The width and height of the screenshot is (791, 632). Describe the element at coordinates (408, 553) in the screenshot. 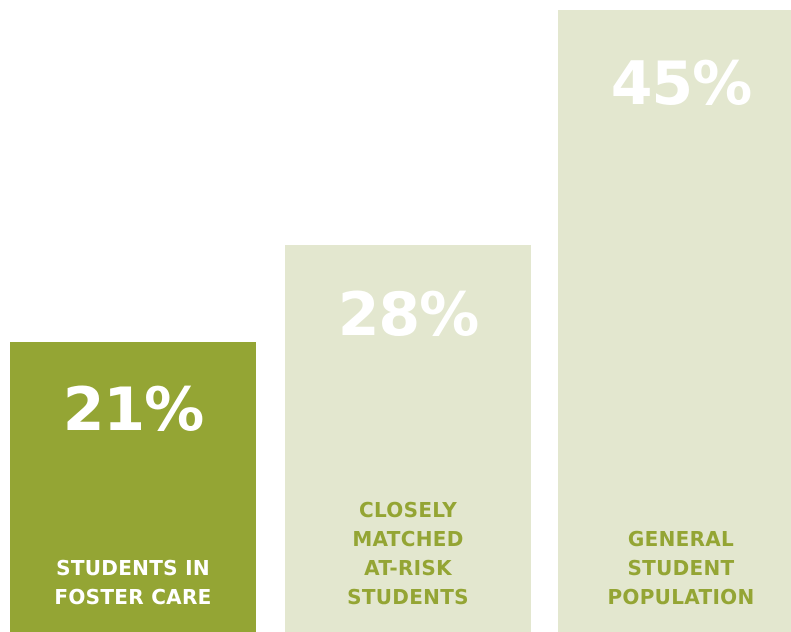

I see `category-label-closely-matched-at-risk-students: CLOSELY MATCHED AT-RISK STUDENTS` at that location.